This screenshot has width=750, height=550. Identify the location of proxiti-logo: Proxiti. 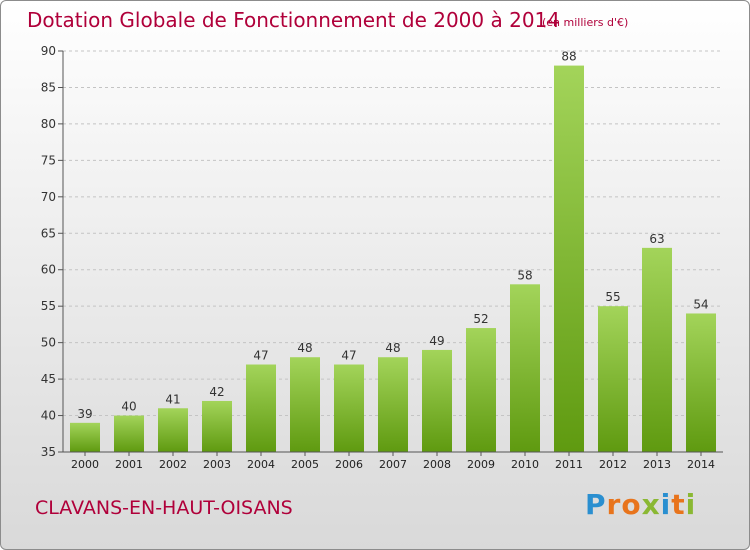
(640, 504).